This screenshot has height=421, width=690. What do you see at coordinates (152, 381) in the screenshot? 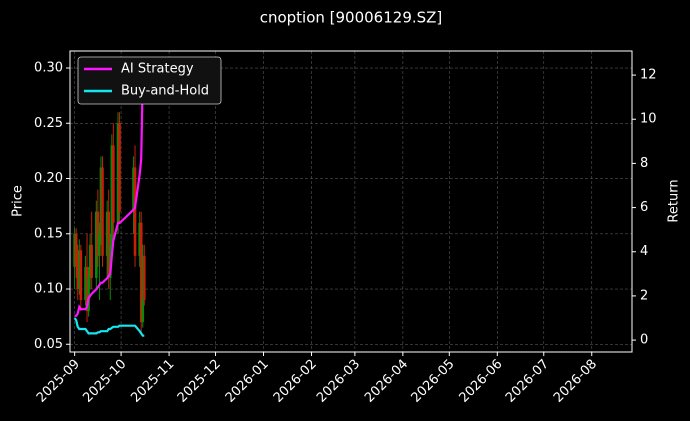
I see `x-tick-label: 2025-11` at bounding box center [152, 381].